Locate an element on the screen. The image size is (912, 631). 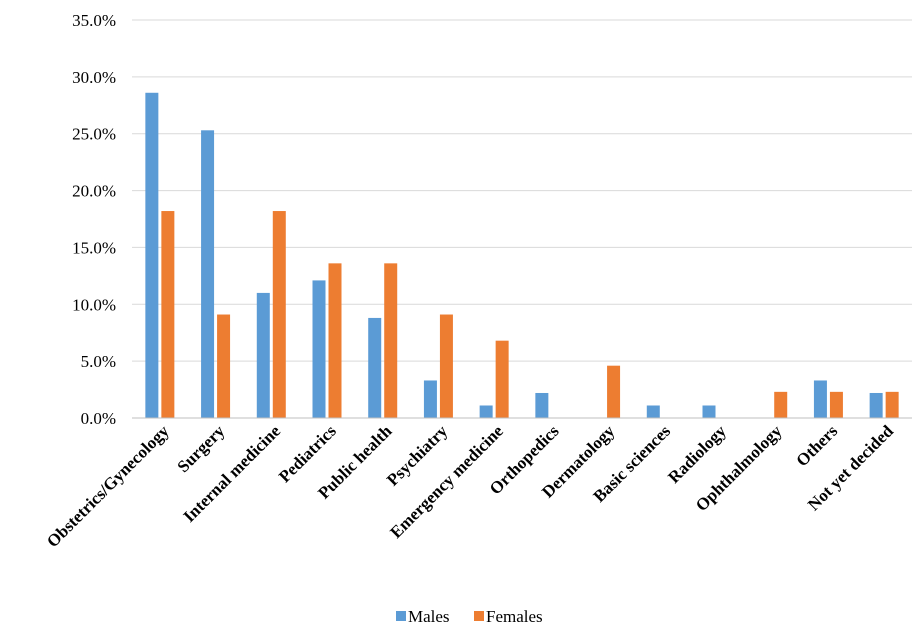
y-tick-label: 20.0% is located at coordinates (94, 191).